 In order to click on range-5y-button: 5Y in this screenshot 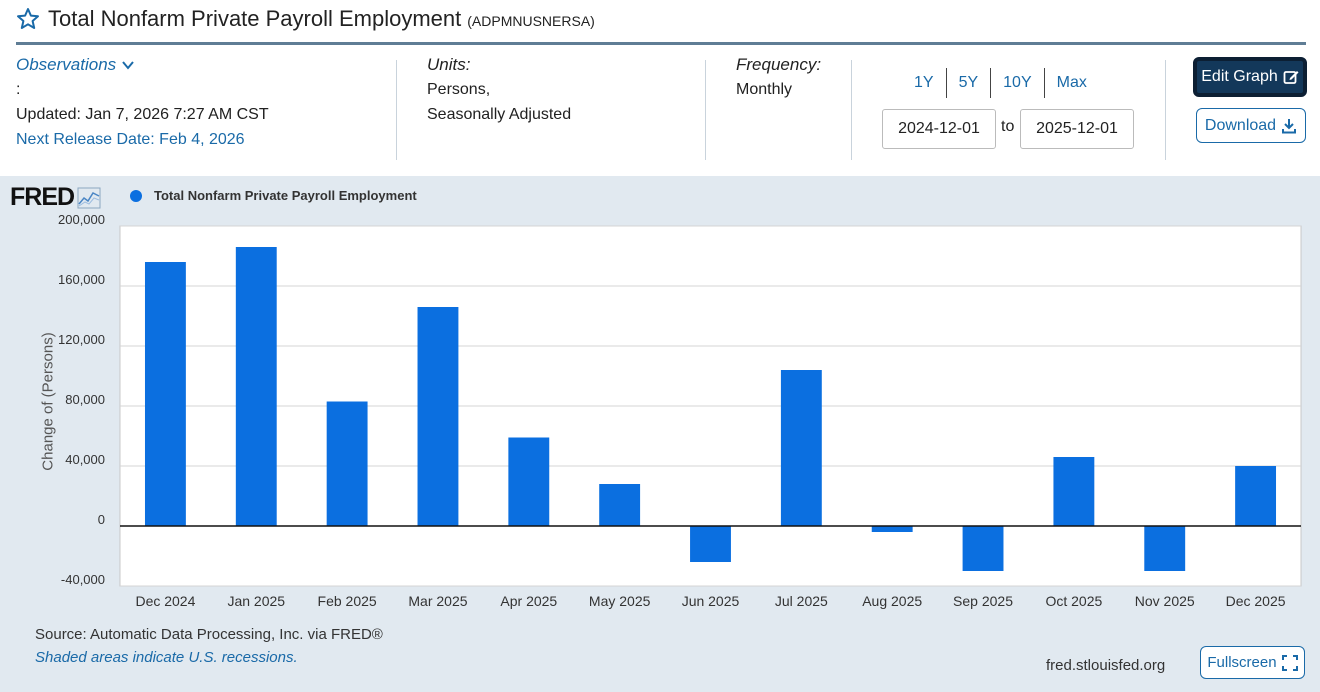, I will do `click(969, 83)`.